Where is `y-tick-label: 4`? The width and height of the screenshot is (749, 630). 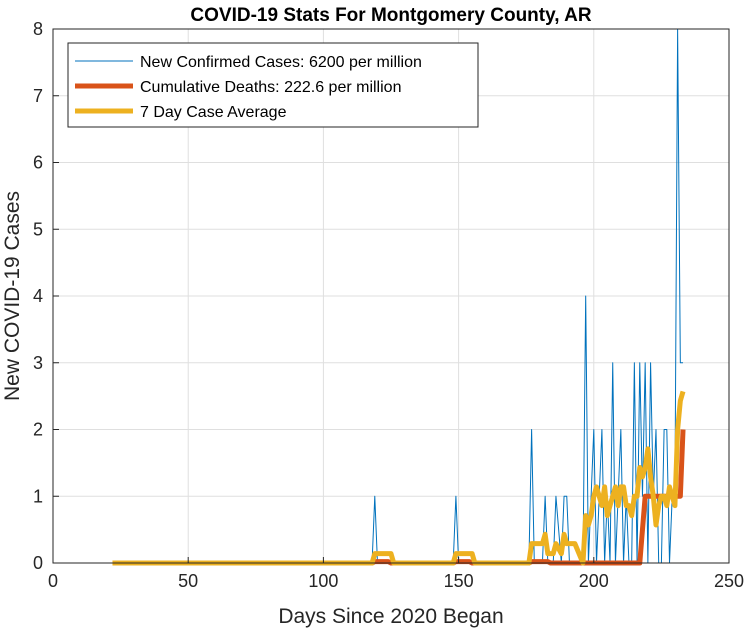
y-tick-label: 4 is located at coordinates (38, 296).